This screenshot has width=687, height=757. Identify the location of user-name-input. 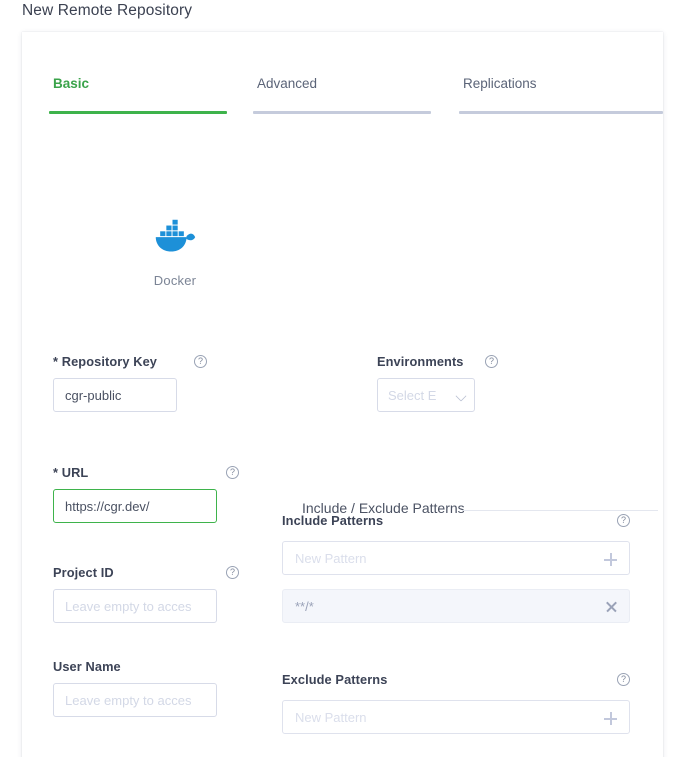
(135, 700).